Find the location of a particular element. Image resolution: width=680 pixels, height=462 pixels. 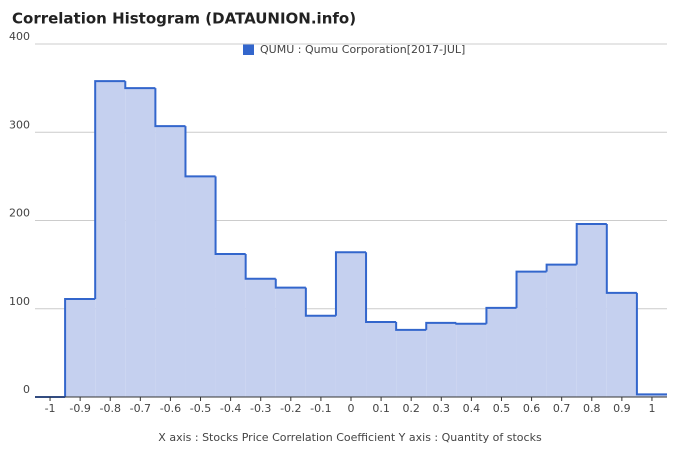

x-tick-label: 0.6 is located at coordinates (532, 408).